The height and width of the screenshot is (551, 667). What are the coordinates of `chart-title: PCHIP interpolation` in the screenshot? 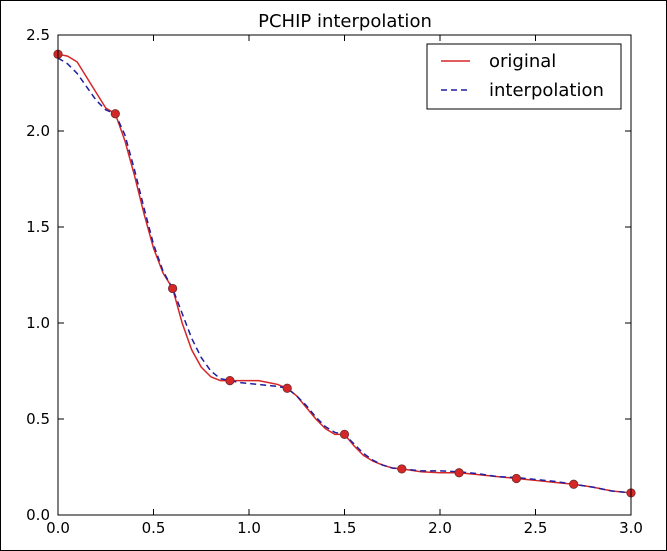 It's located at (345, 21).